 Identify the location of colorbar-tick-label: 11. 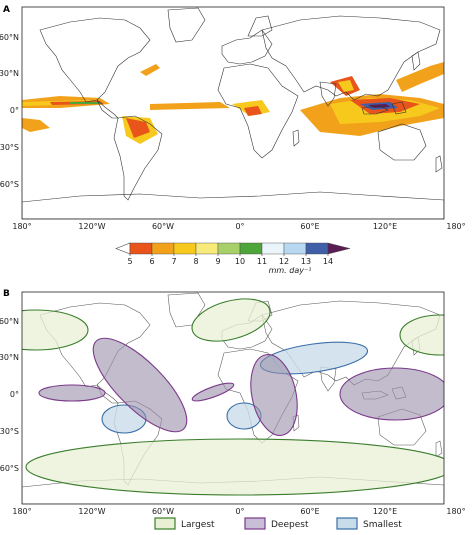
(262, 261).